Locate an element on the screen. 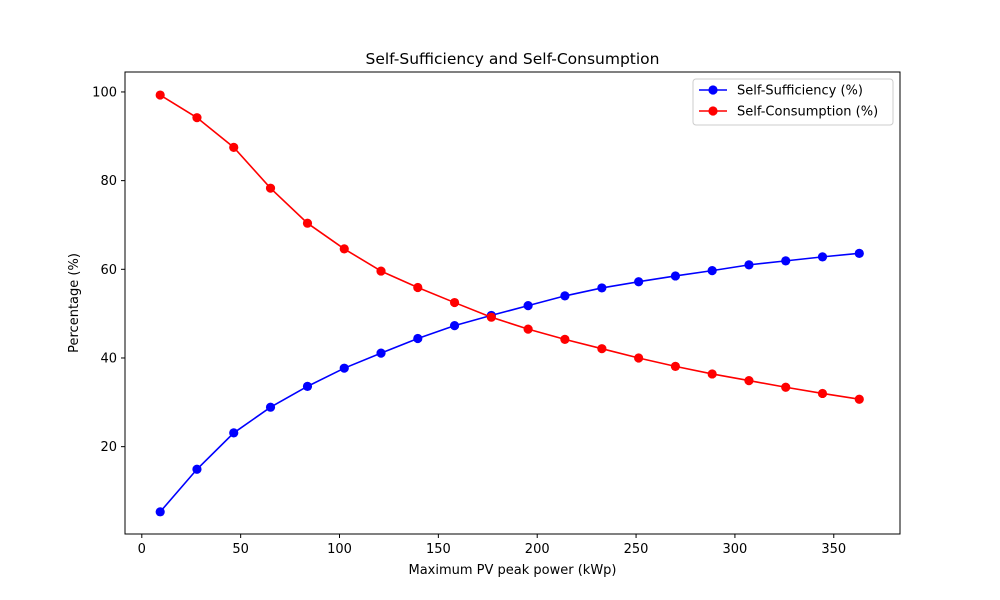 Image resolution: width=1000 pixels, height=600 pixels. legend-entry: Self-Sufficiency (%) is located at coordinates (781, 91).